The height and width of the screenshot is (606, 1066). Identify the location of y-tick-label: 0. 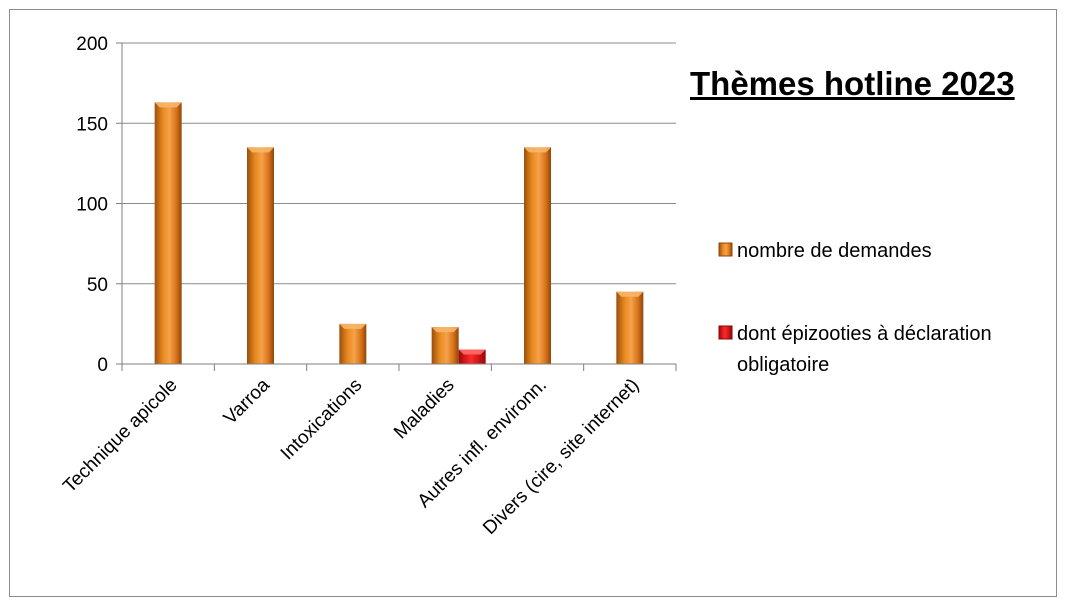
(102, 365).